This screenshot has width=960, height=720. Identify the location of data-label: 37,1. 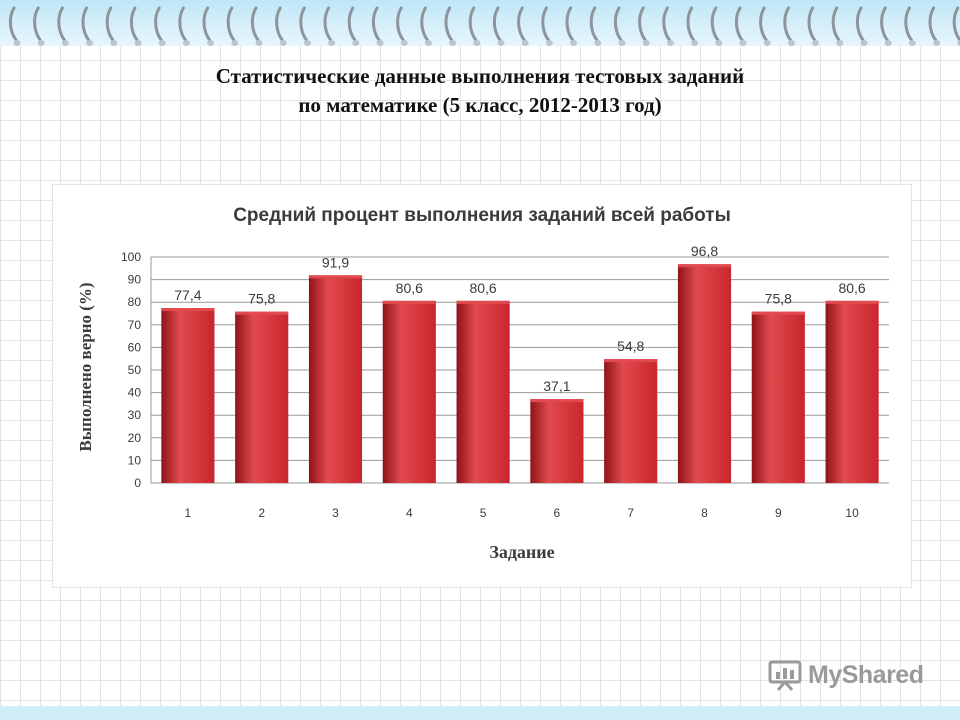
(556, 386).